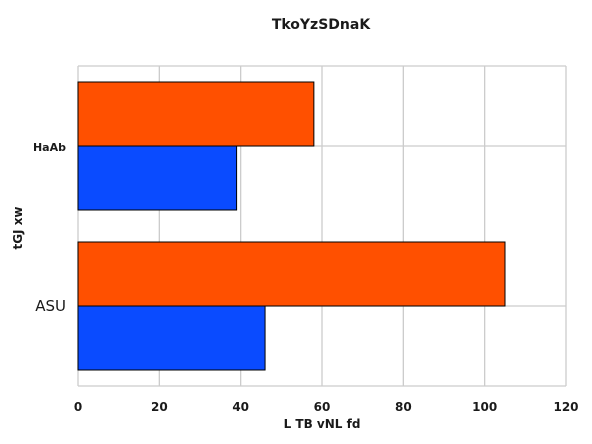 This screenshot has height=444, width=592. Describe the element at coordinates (322, 424) in the screenshot. I see `x-axis-label: L TB vNL fd` at that location.